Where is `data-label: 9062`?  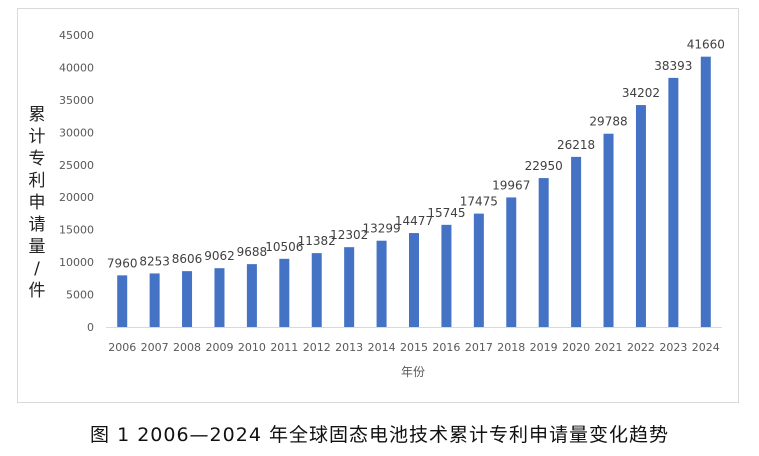
data-label: 9062 is located at coordinates (219, 256).